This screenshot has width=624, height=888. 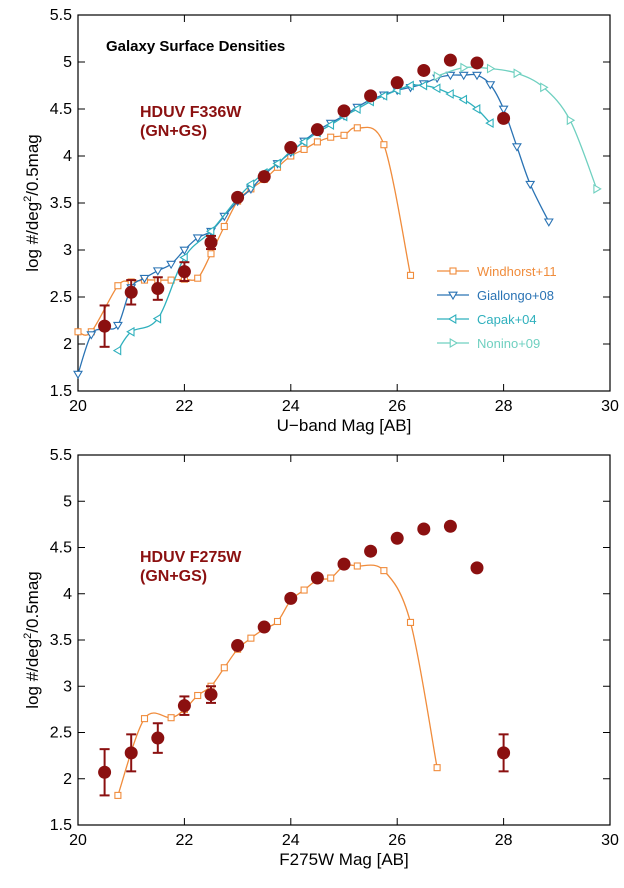 I want to click on y-tick-label: 1.5, so click(x=61, y=391).